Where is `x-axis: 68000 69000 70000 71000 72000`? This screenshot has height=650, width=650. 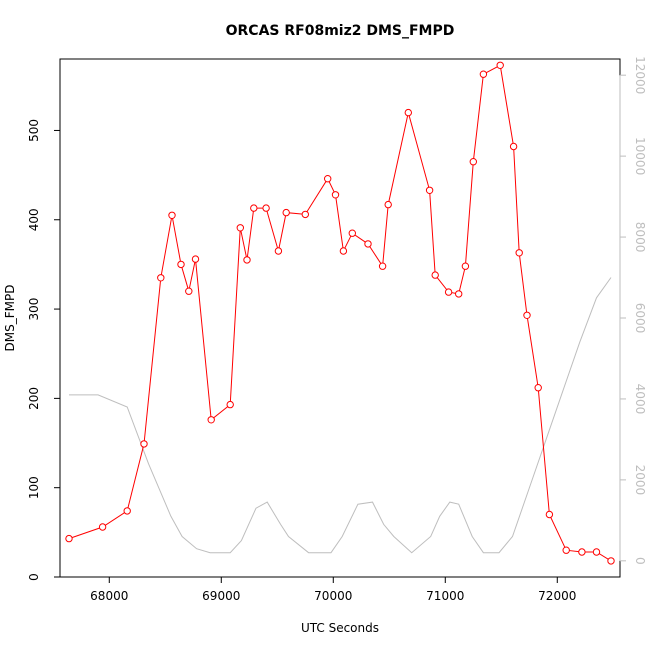
x-axis: 68000 69000 70000 71000 72000 is located at coordinates (333, 589).